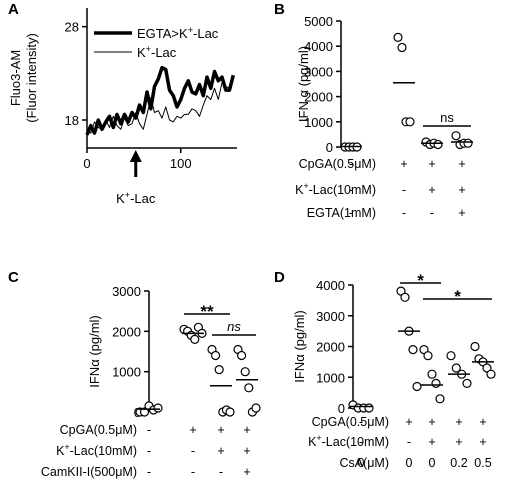 Image resolution: width=508 pixels, height=491 pixels. I want to click on panel-label-b: B, so click(279, 9).